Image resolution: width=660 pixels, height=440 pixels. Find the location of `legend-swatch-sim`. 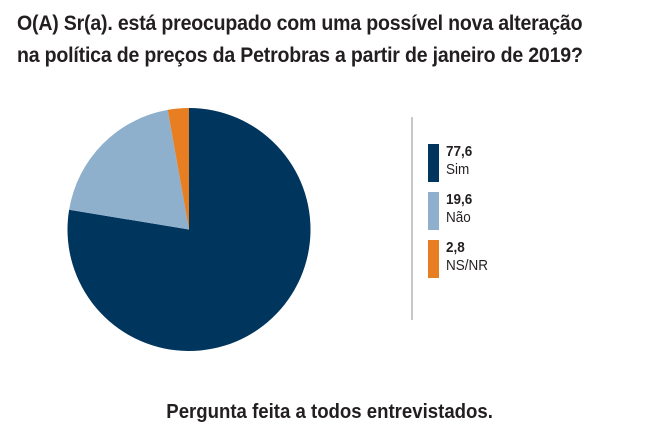

legend-swatch-sim is located at coordinates (433, 163).